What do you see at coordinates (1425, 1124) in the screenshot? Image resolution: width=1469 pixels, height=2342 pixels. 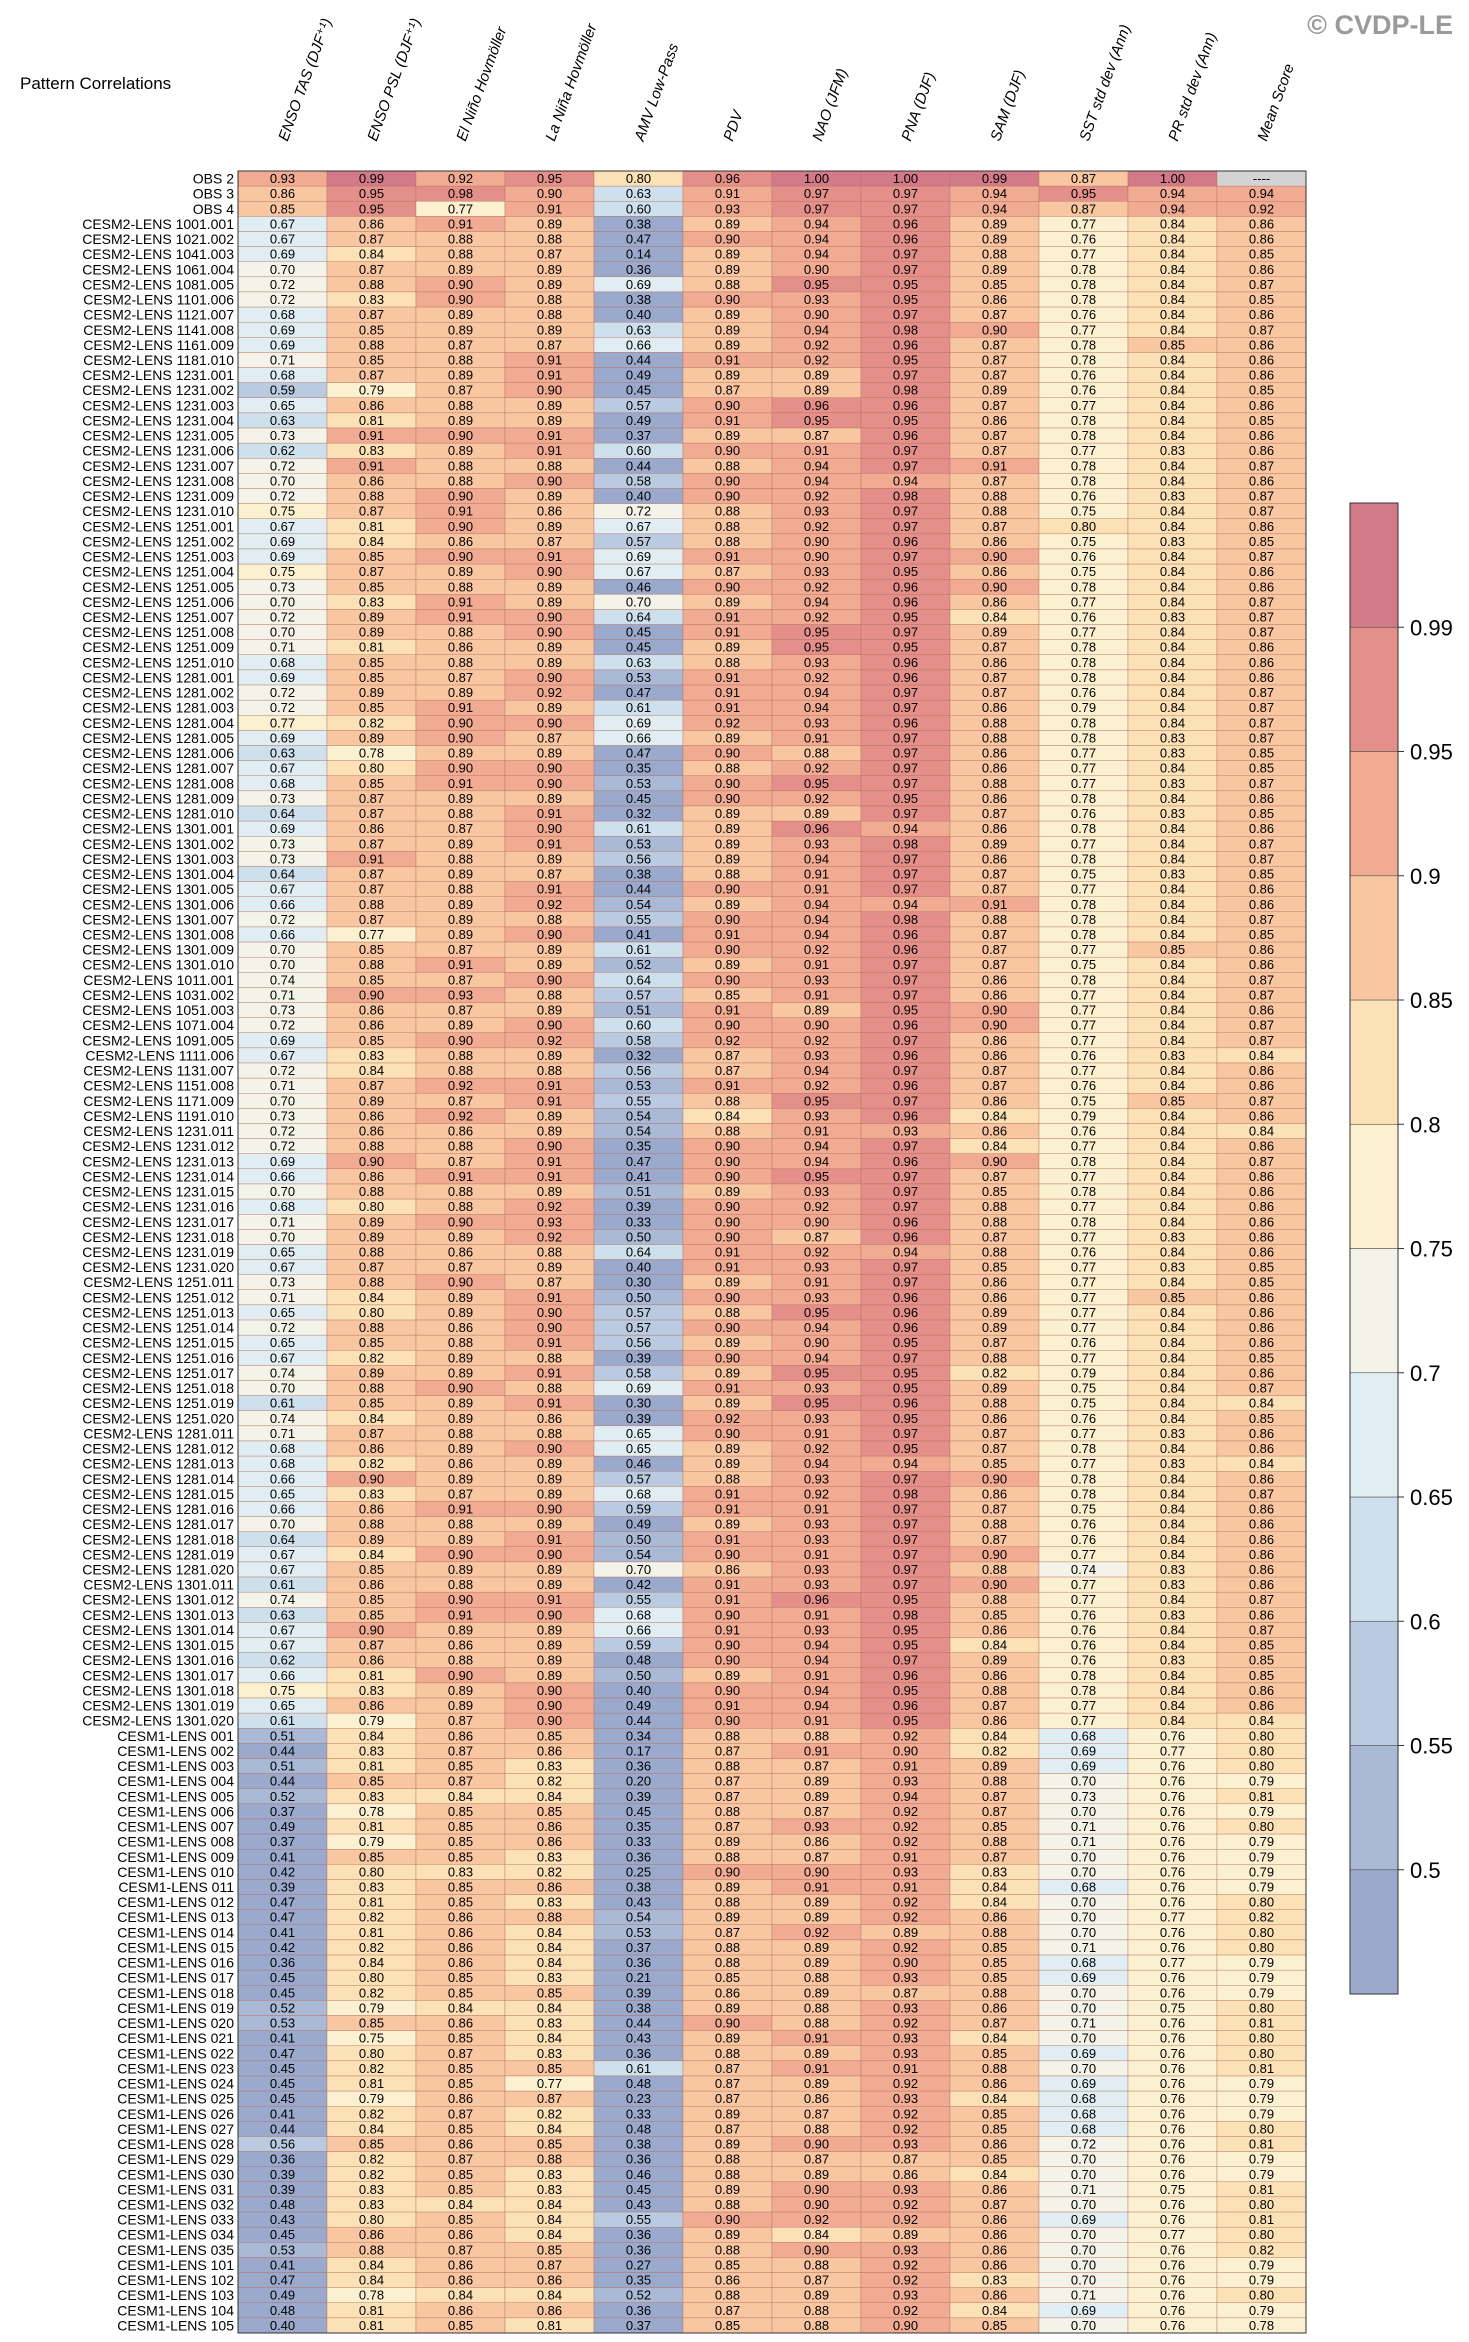 I see `colorbar-tick-label: 0.8` at bounding box center [1425, 1124].